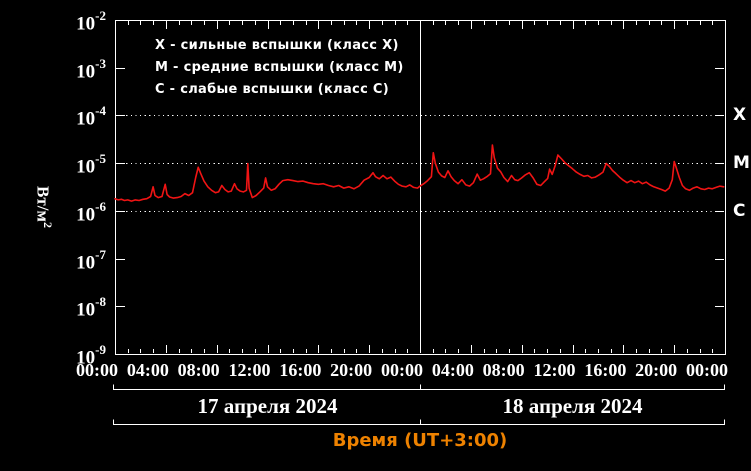 This screenshot has height=471, width=751. I want to click on y-tick-label: 10-2, so click(76, 21).